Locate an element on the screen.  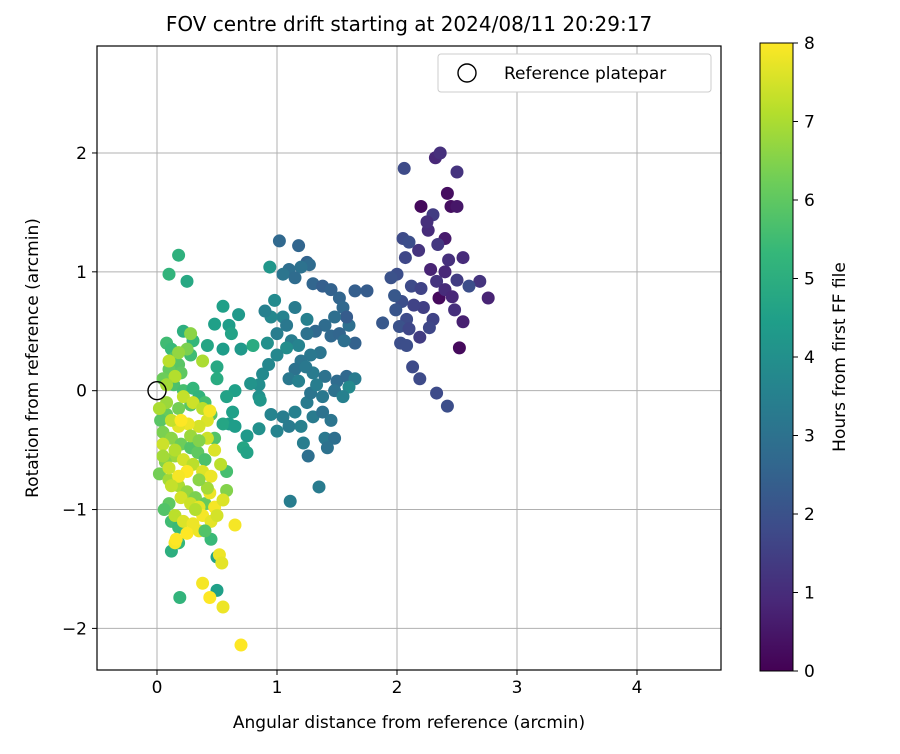
legend: Reference platepar is located at coordinates (574, 73).